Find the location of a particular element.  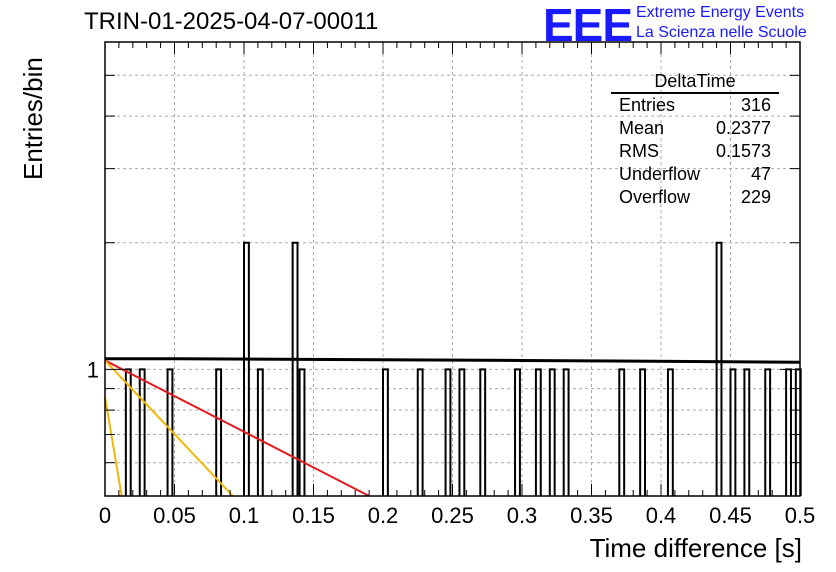

stats-row-underflow: Underflow 47 is located at coordinates (695, 174).